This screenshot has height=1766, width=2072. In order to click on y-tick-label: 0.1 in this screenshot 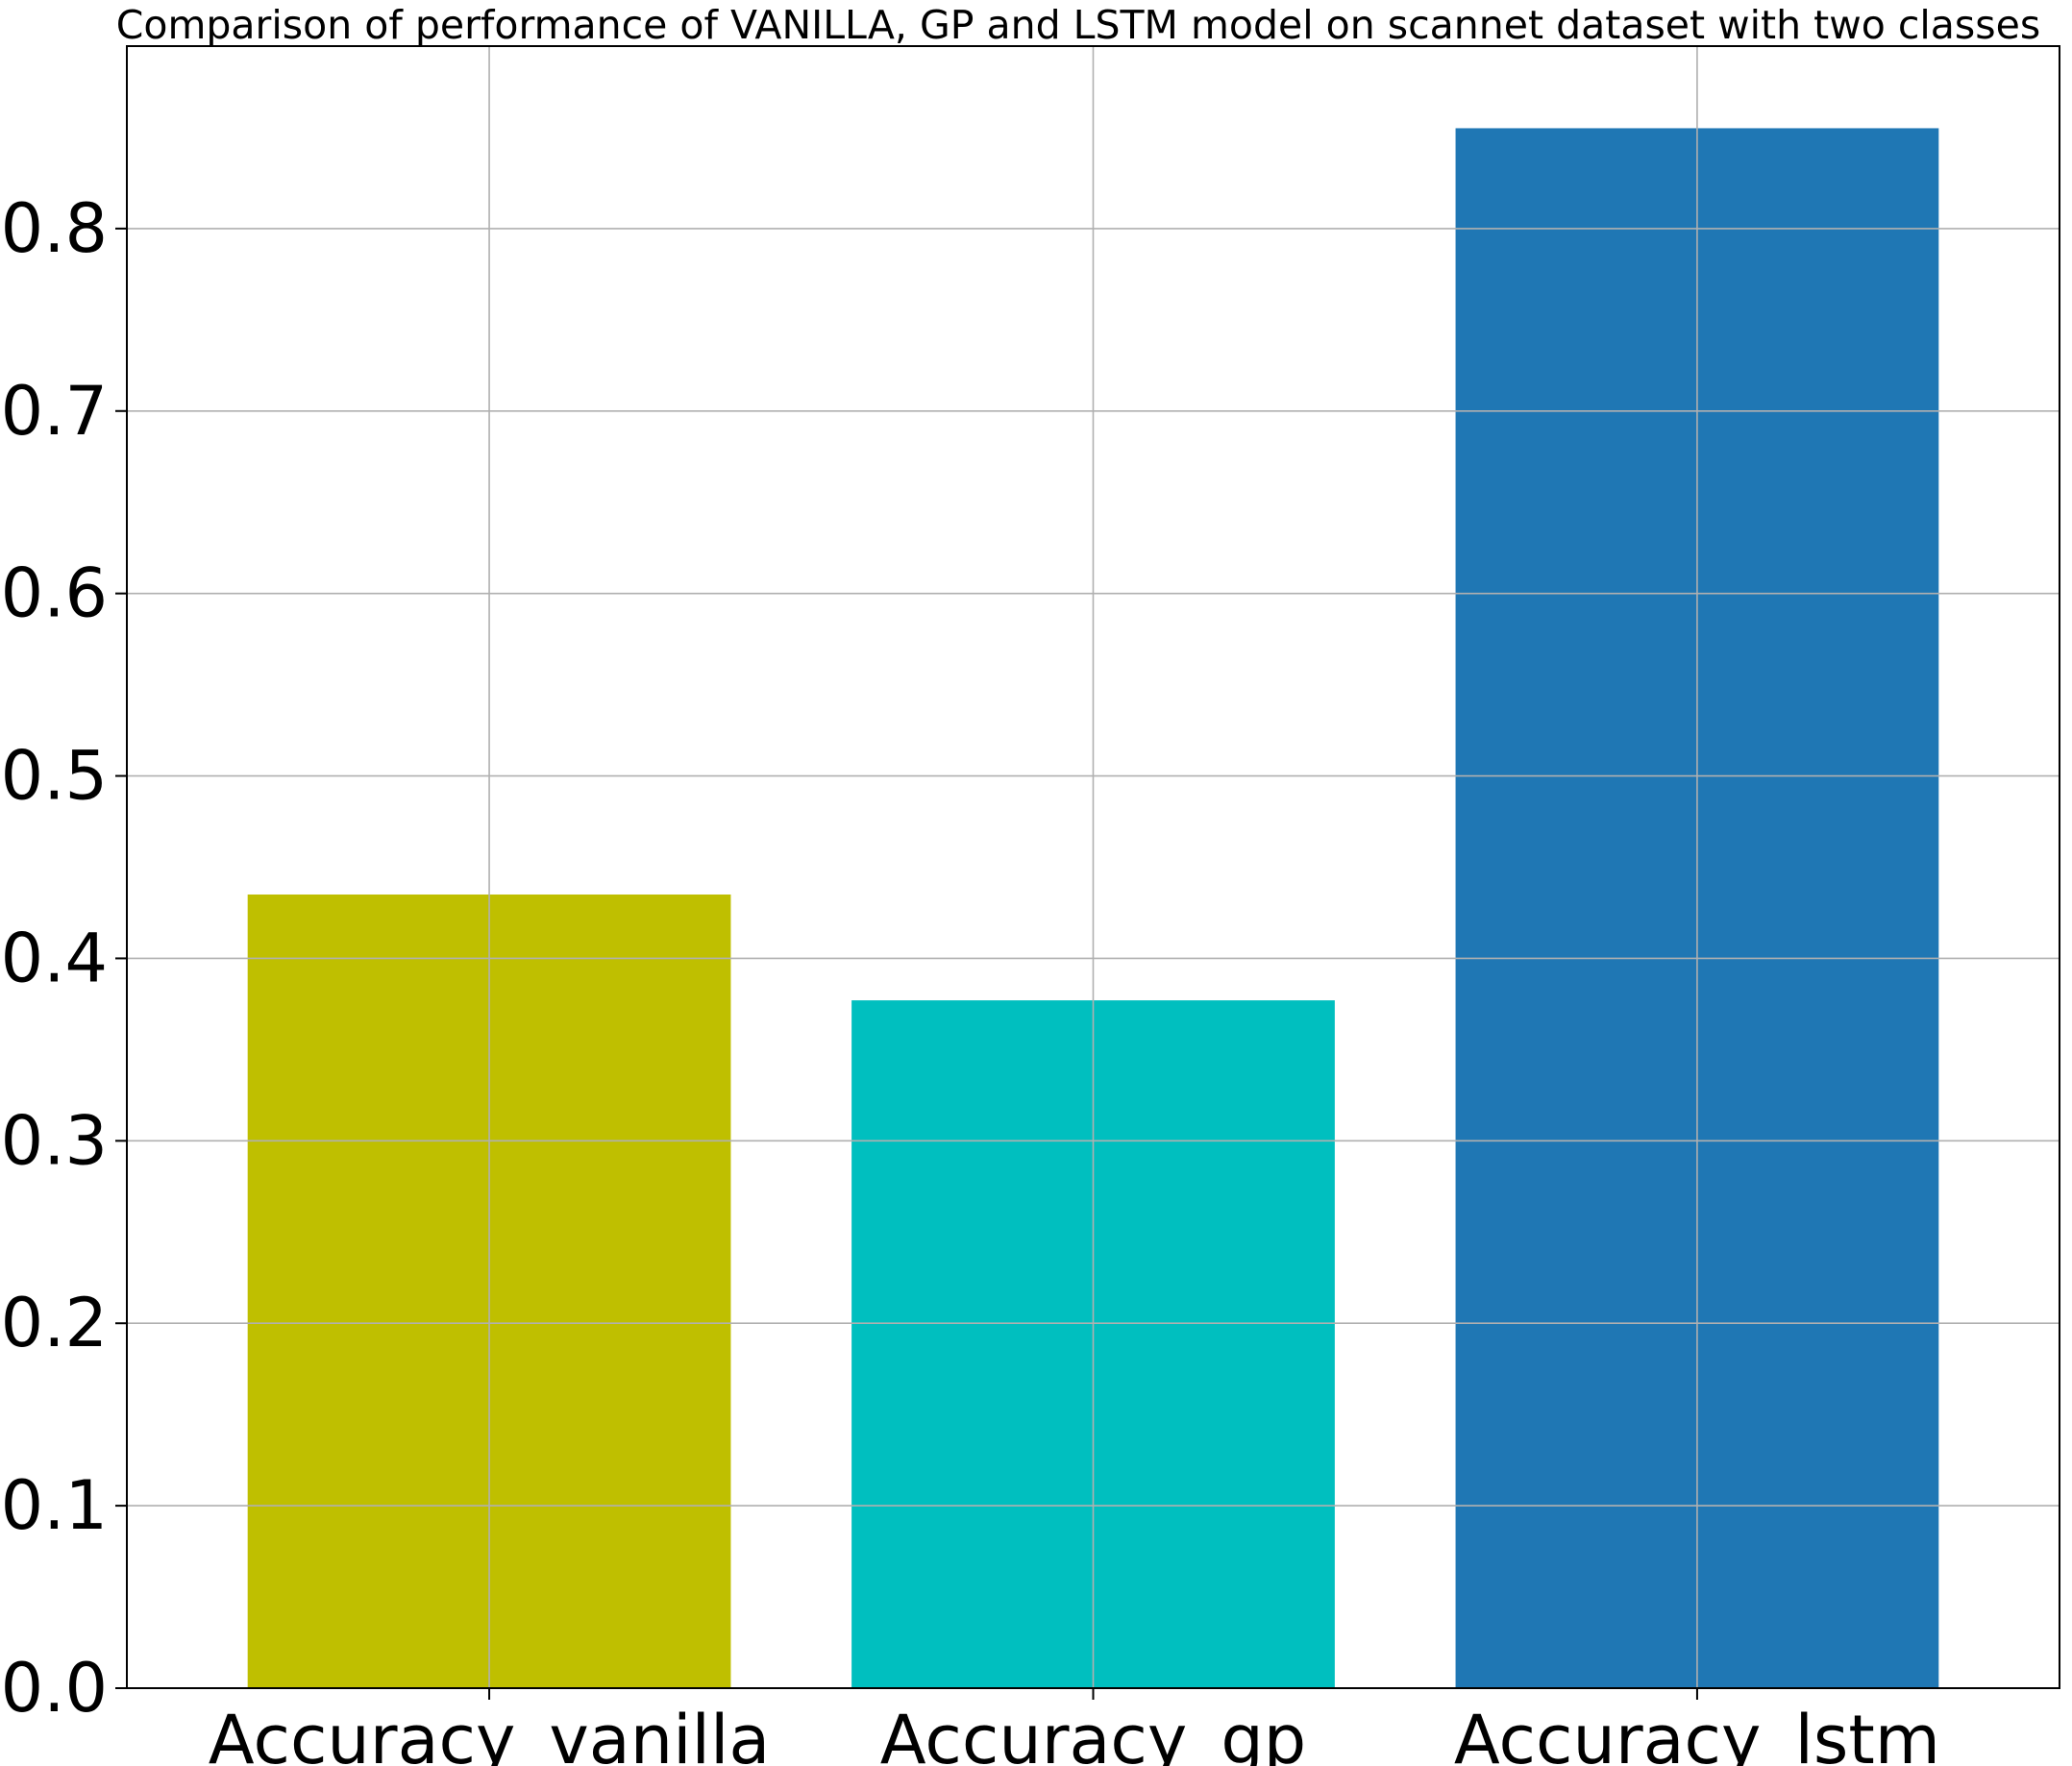, I will do `click(54, 1506)`.